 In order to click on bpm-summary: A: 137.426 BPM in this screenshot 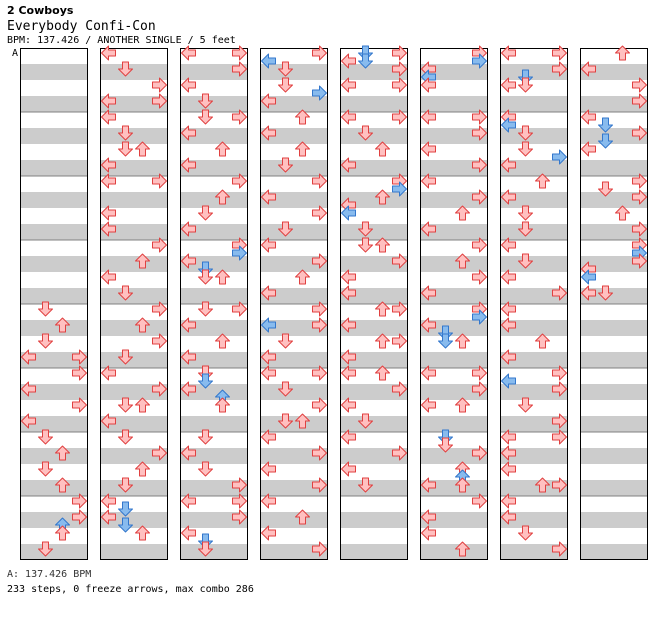, I will do `click(49, 574)`.